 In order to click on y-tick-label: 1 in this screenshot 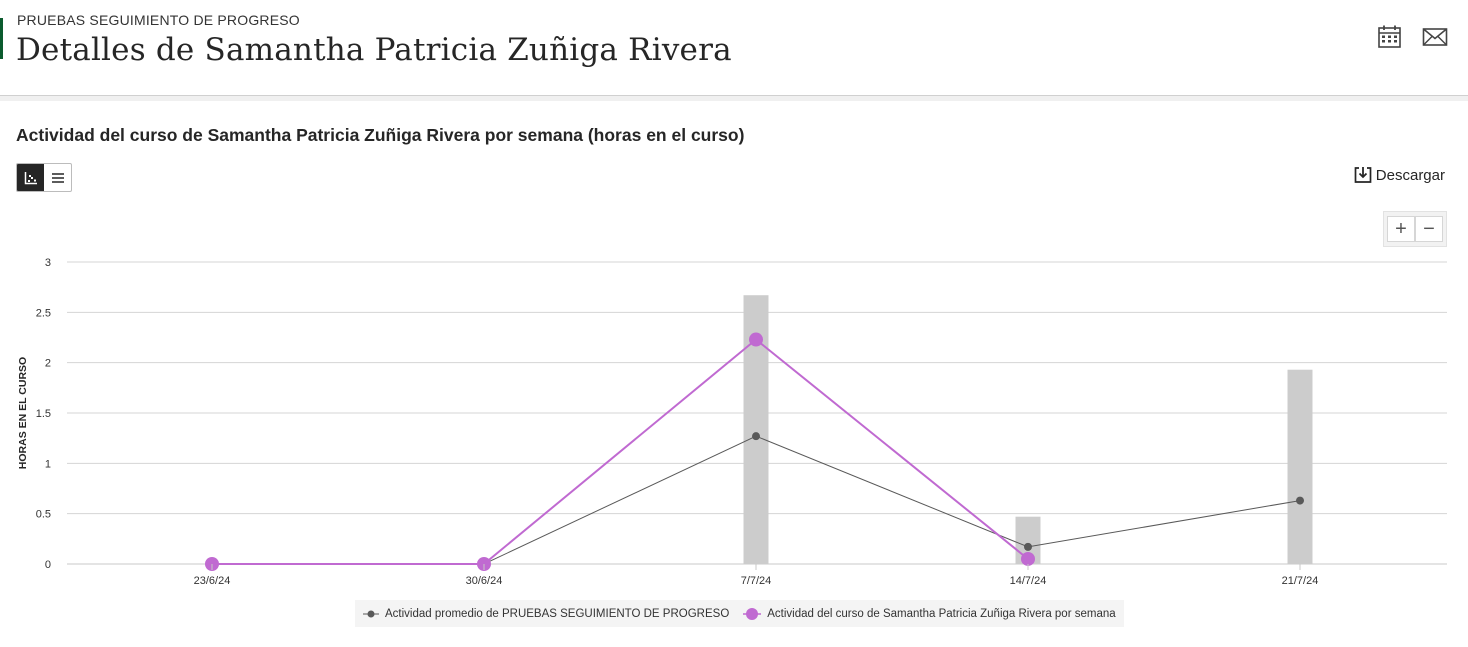, I will do `click(48, 464)`.